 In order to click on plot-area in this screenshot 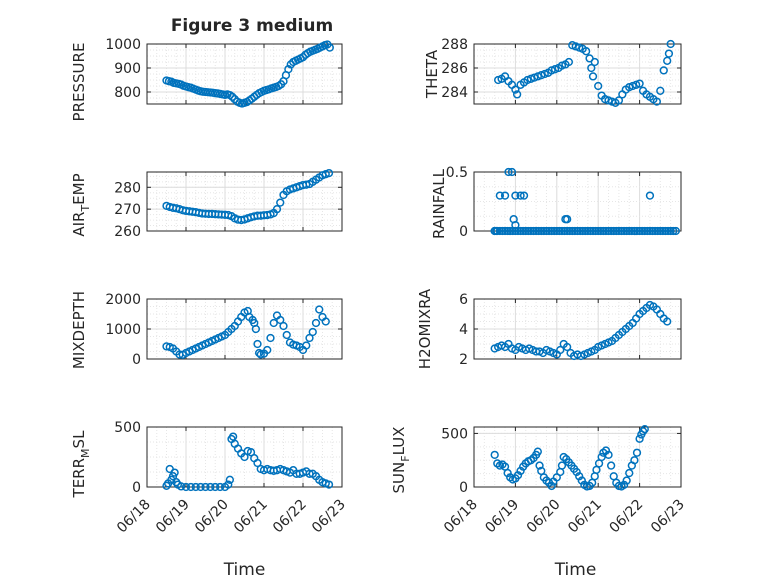, I will do `click(577, 201)`.